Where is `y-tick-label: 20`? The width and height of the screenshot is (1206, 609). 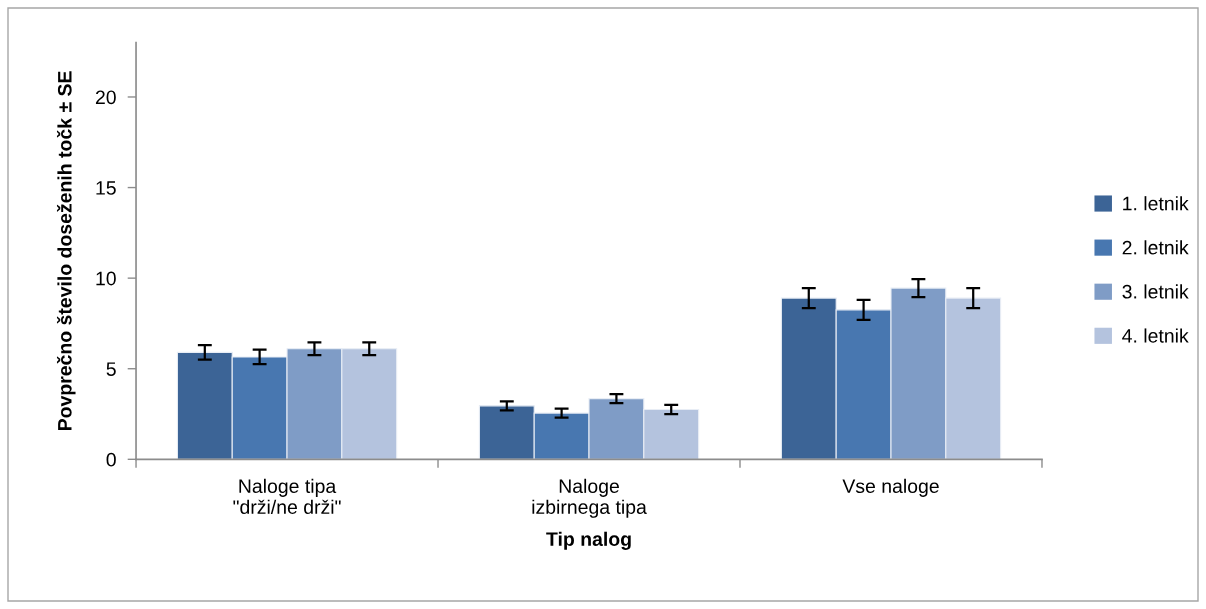 y-tick-label: 20 is located at coordinates (105, 97).